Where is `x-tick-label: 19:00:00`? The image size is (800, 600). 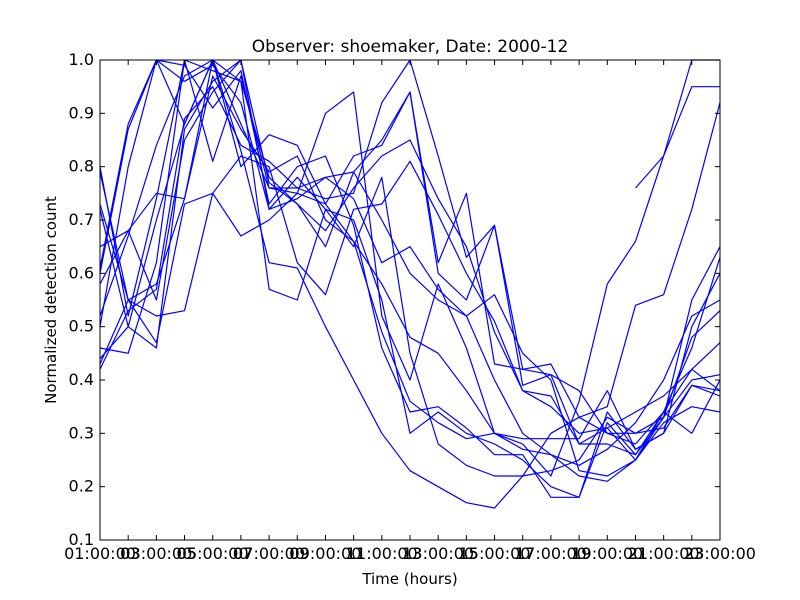 x-tick-label: 19:00:00 is located at coordinates (607, 553).